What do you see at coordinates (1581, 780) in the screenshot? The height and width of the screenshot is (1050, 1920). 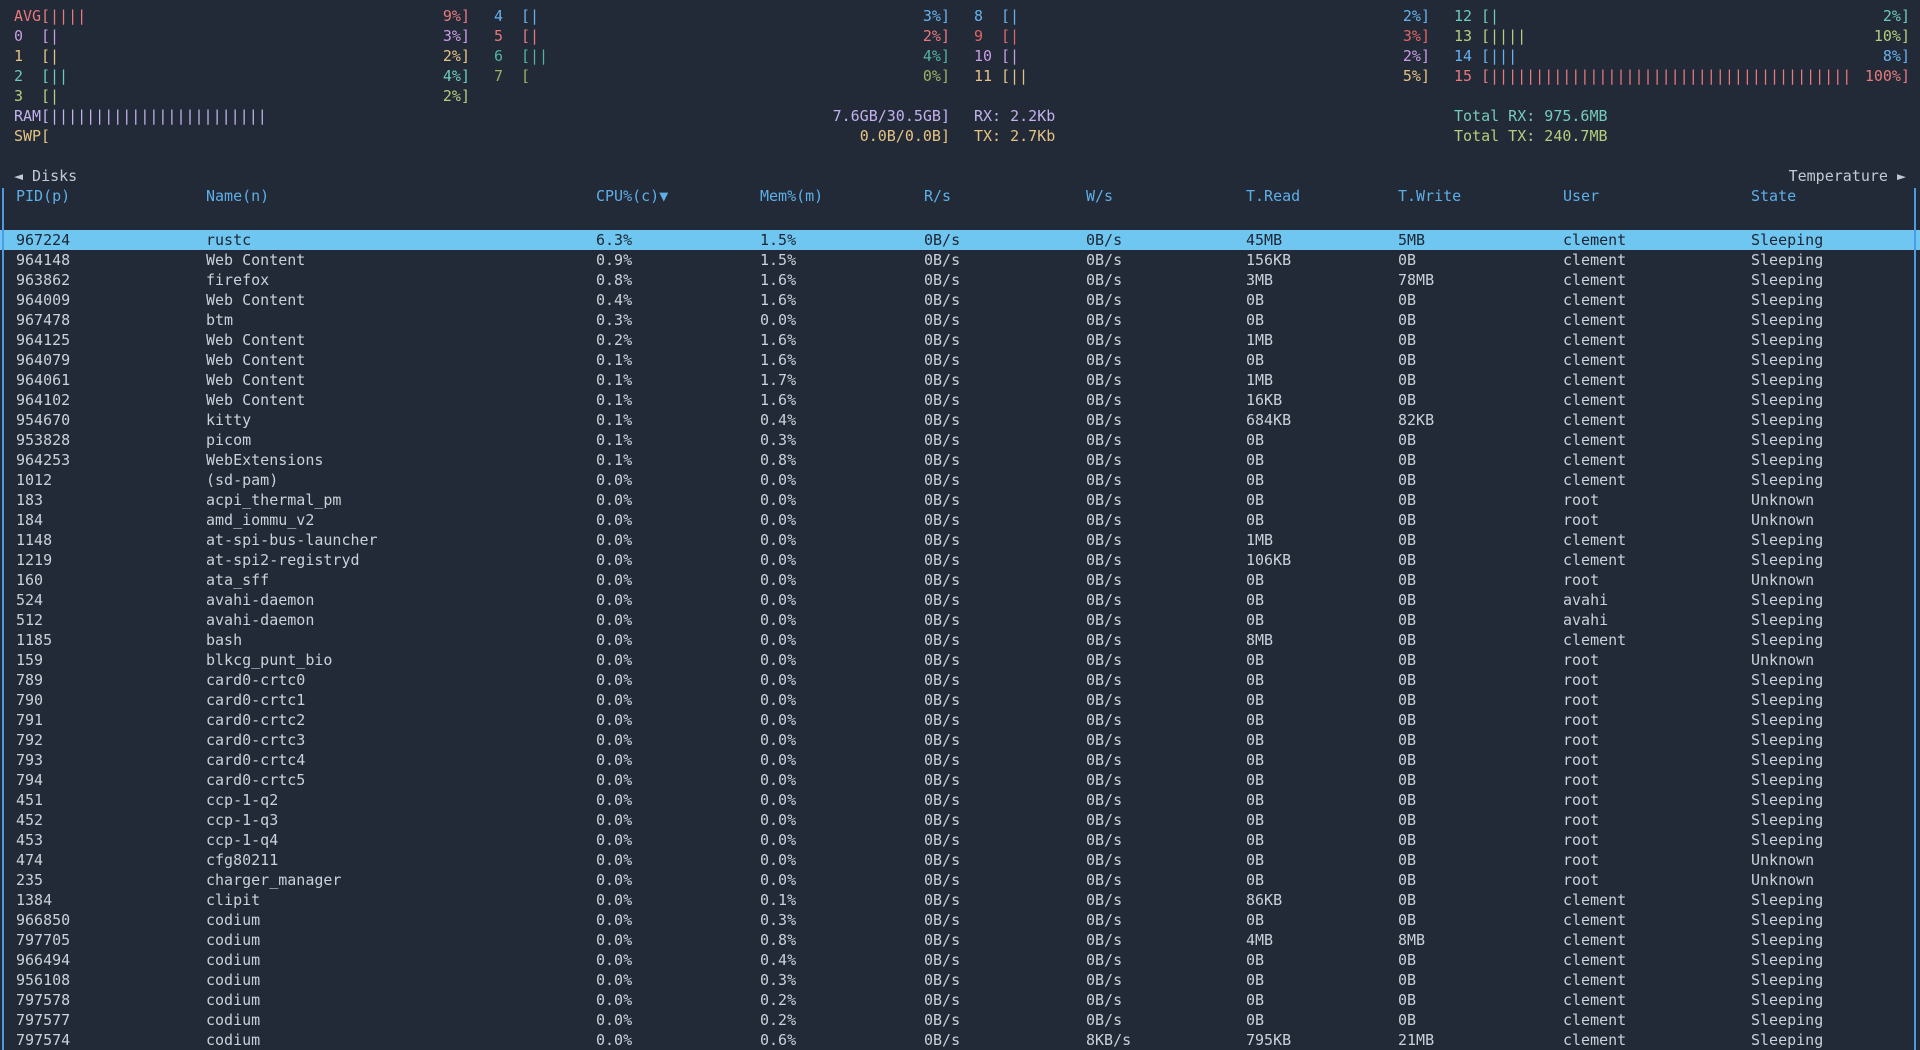 I see `cell-user: root` at bounding box center [1581, 780].